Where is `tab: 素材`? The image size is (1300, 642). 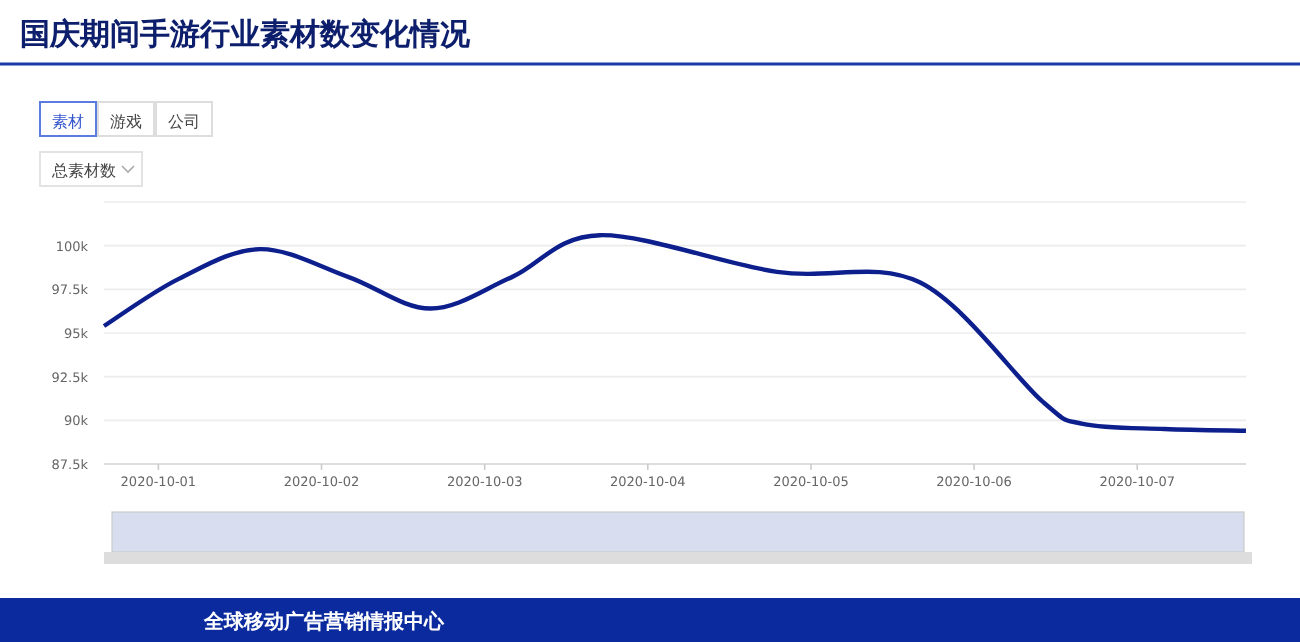 tab: 素材 is located at coordinates (68, 119).